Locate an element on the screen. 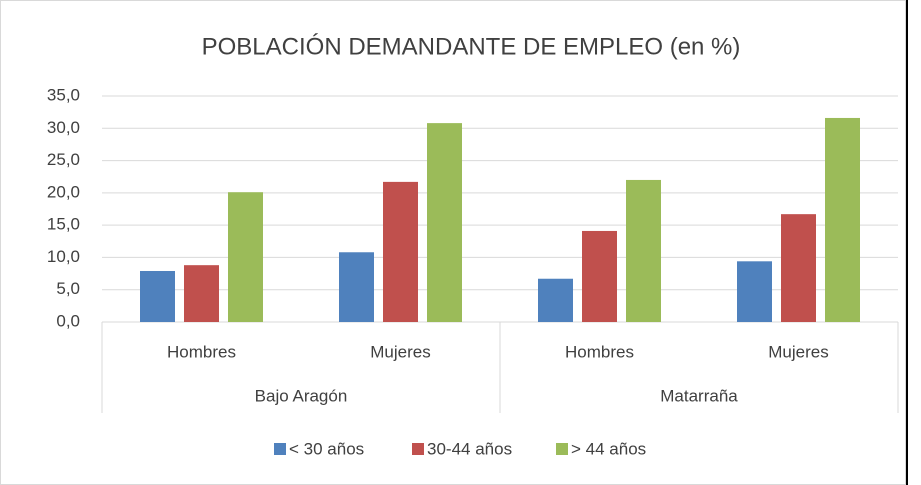 Image resolution: width=921 pixels, height=485 pixels. chart-title: POBLACIÓN DEMANDANTE DE EMPLEO (en %) is located at coordinates (471, 46).